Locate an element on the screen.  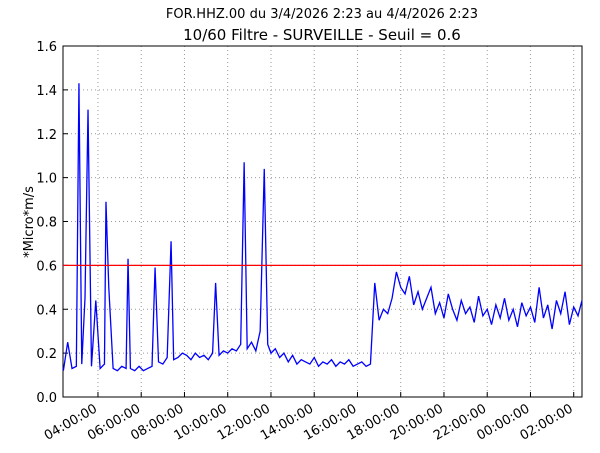
y-tick-label: 1.0 is located at coordinates (46, 179).